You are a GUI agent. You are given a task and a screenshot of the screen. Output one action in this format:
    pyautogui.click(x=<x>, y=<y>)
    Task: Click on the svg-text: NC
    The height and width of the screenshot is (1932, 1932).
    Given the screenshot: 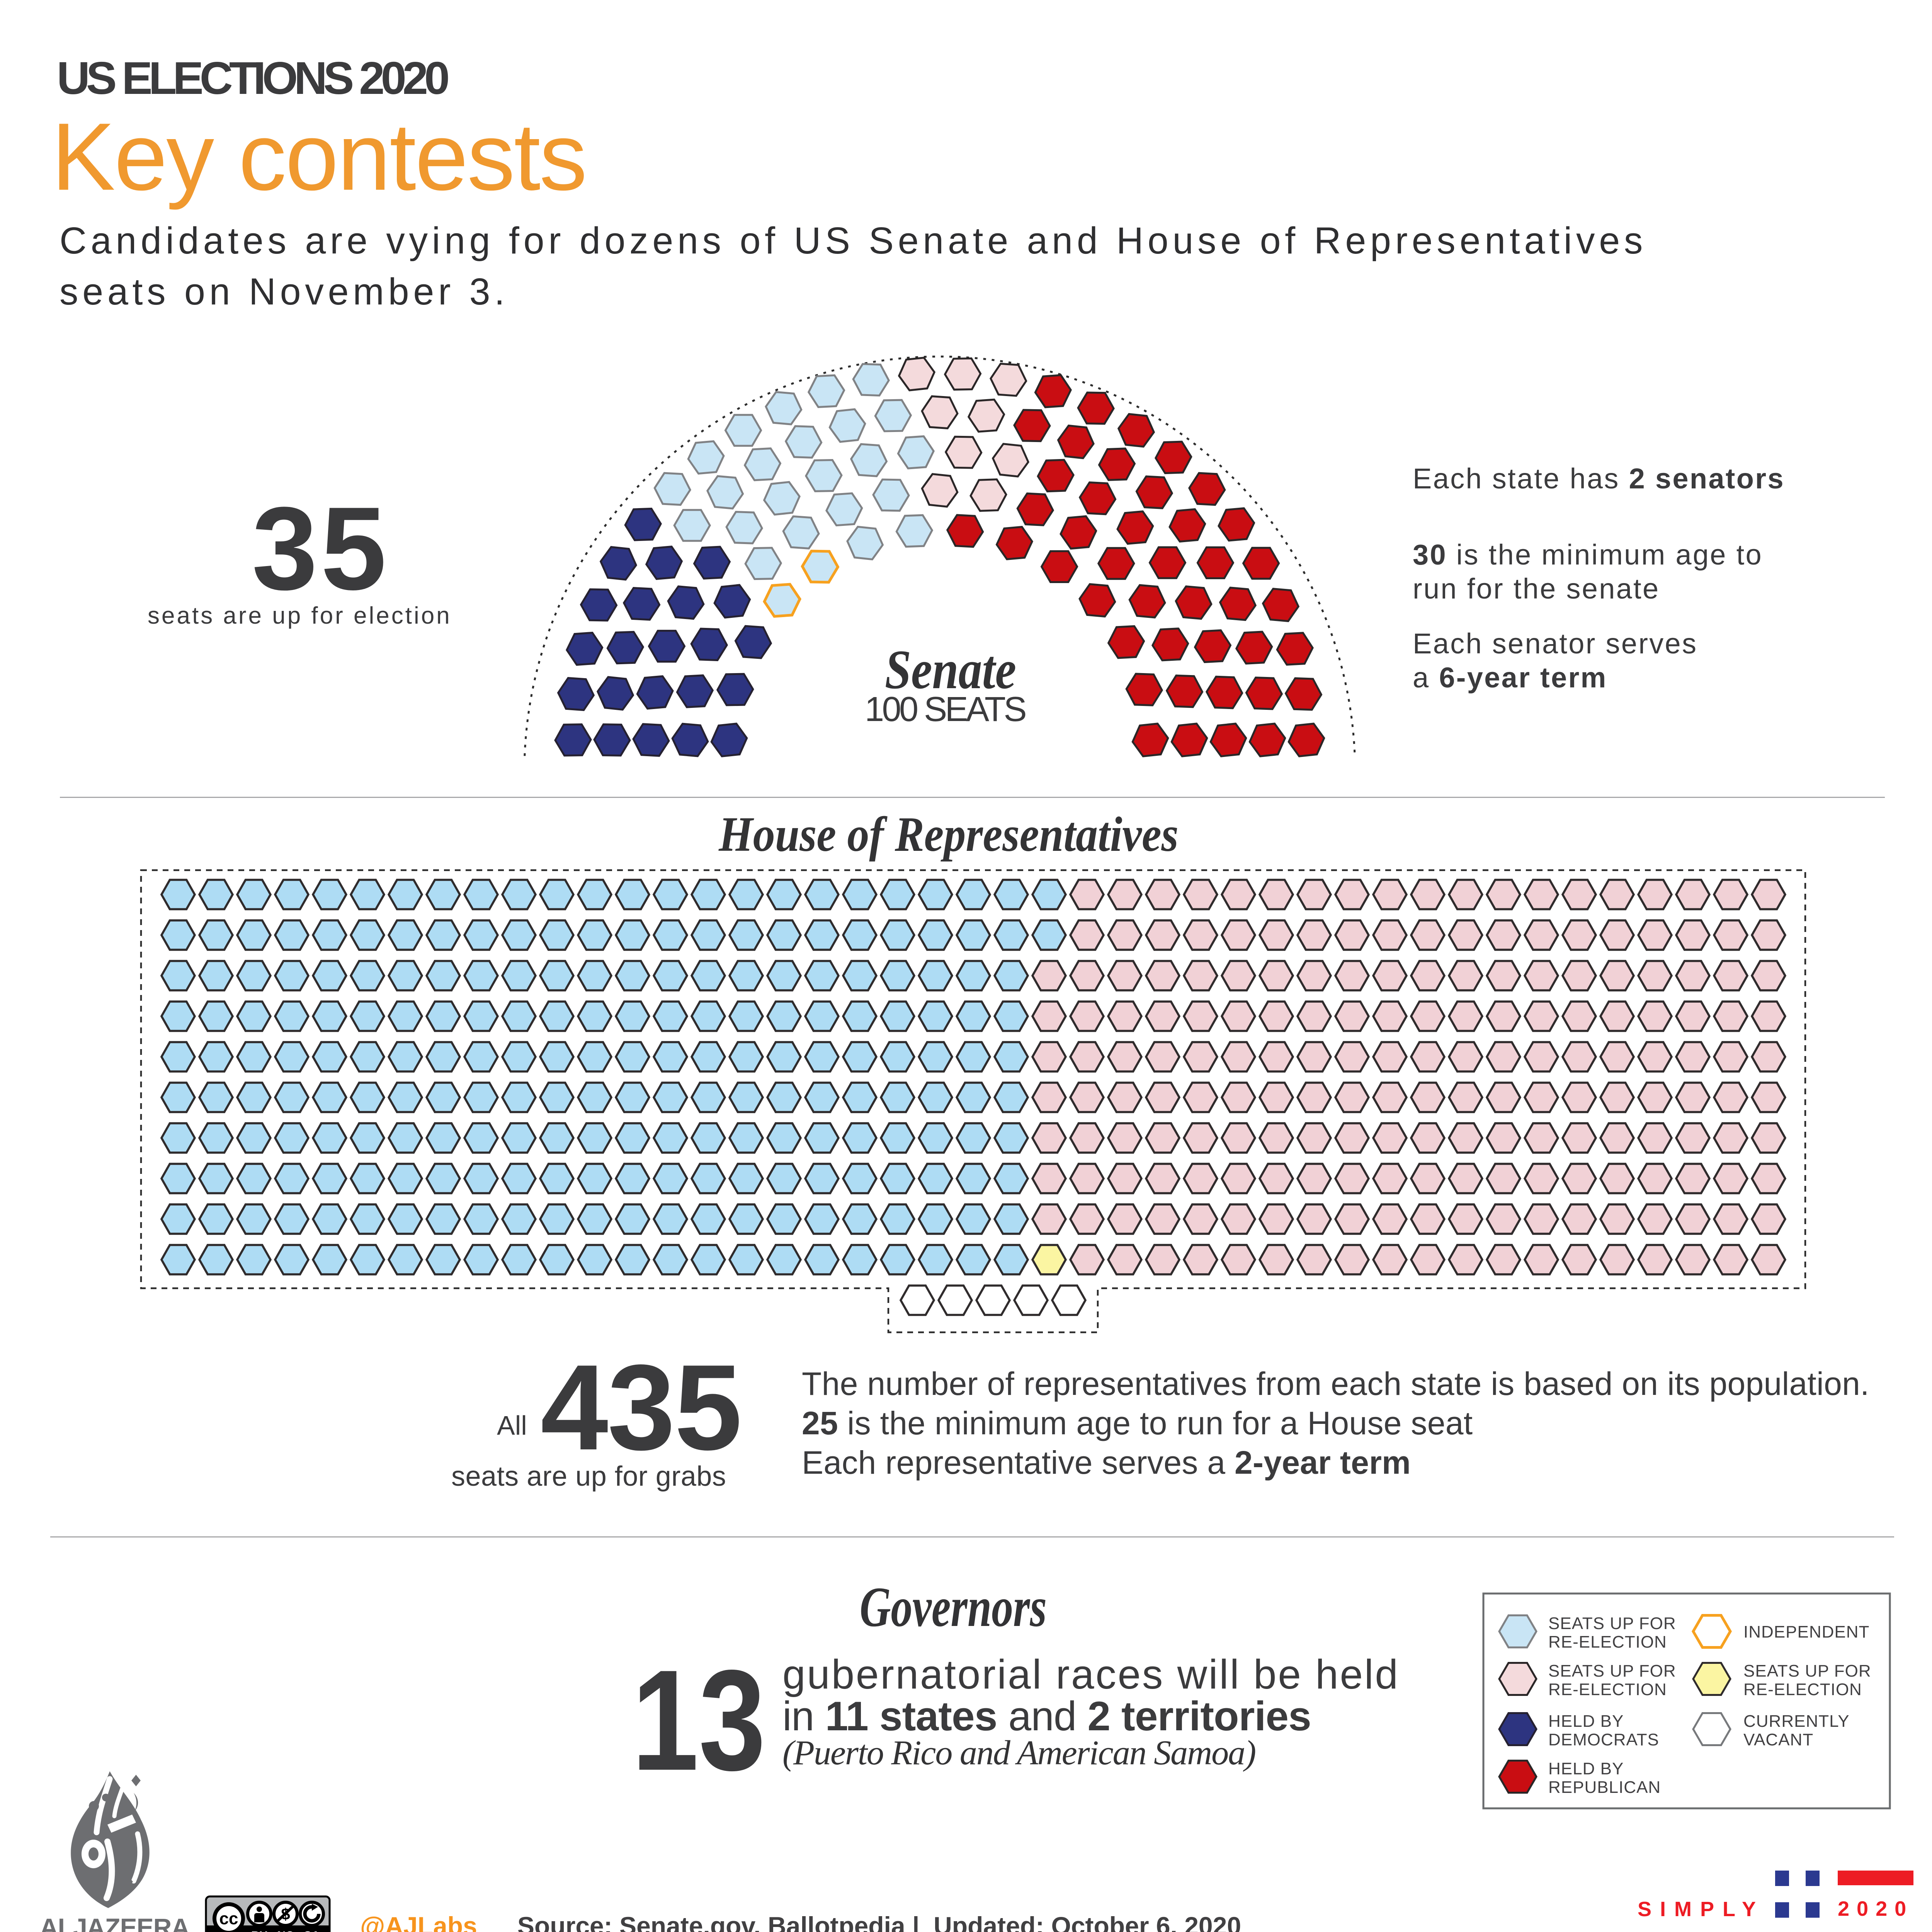 What is the action you would take?
    pyautogui.click(x=285, y=1930)
    